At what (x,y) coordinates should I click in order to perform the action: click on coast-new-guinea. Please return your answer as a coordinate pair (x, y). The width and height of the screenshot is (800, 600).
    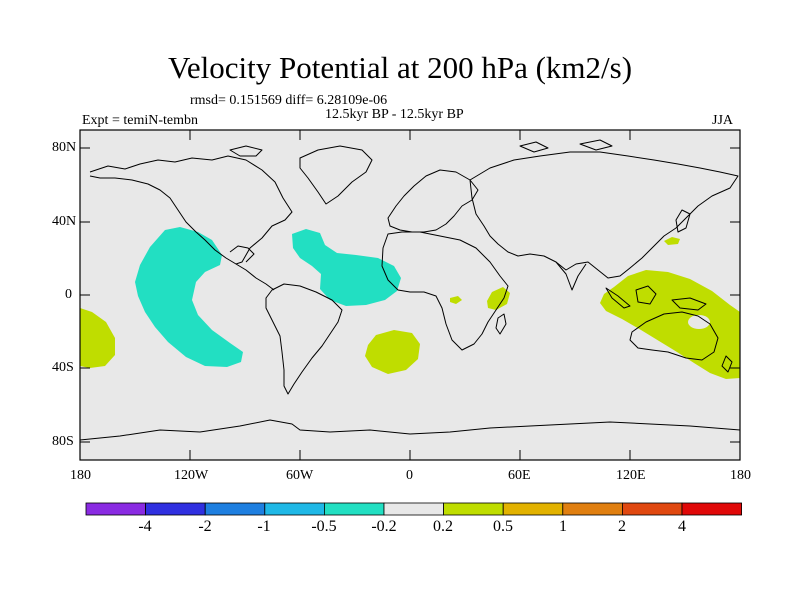
    Looking at the image, I should click on (689, 304).